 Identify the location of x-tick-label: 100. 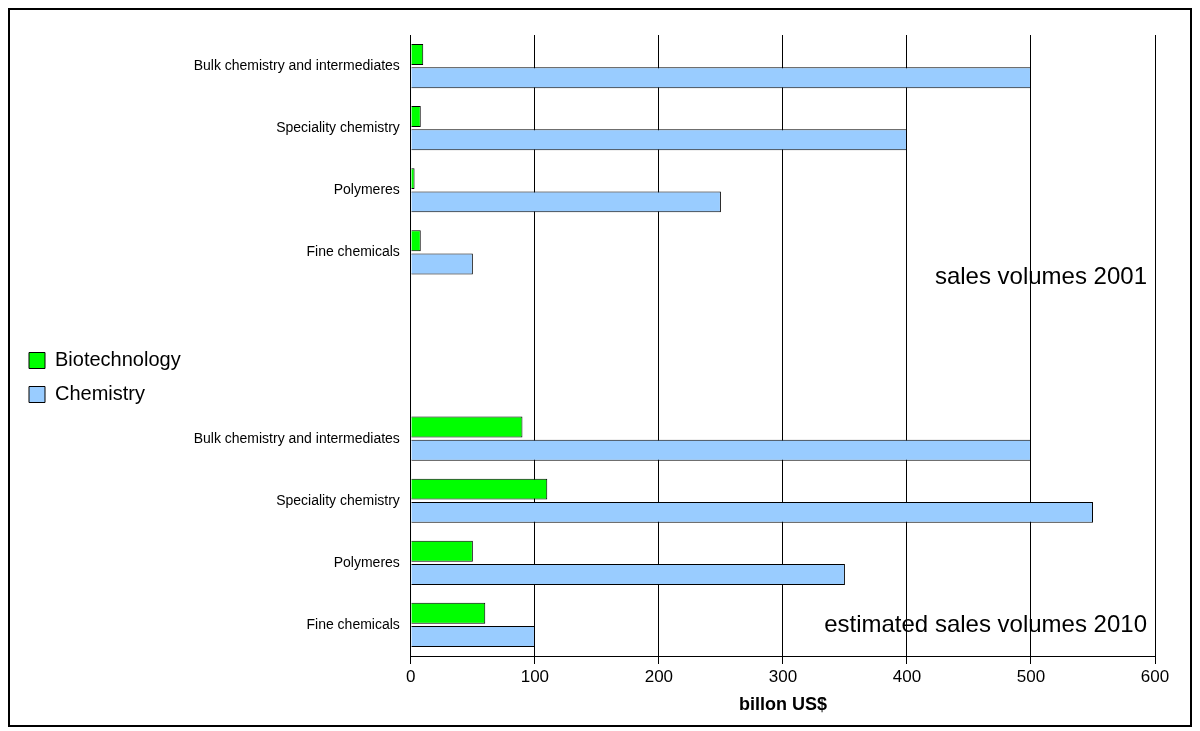
(535, 676).